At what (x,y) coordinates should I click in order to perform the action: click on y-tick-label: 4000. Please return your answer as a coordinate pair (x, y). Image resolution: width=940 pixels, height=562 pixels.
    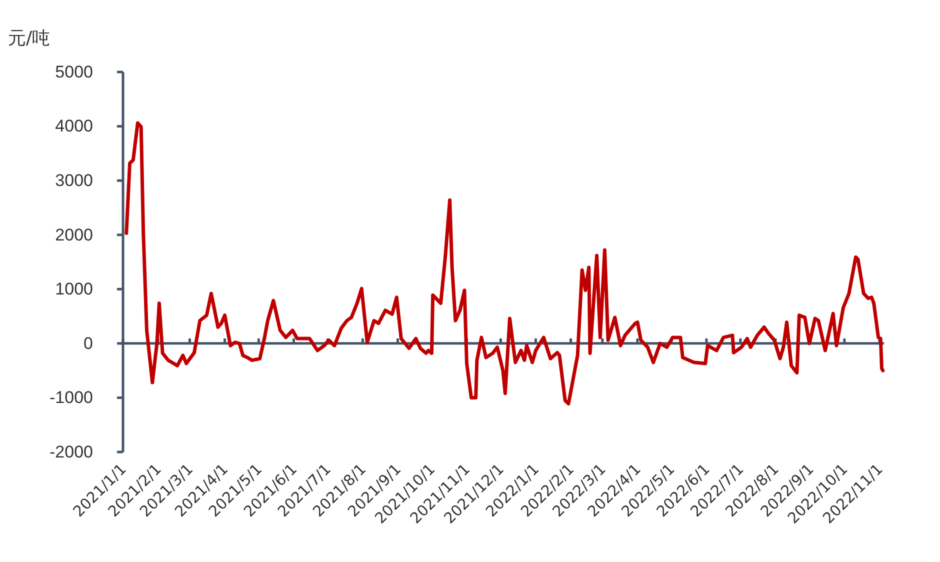
    Looking at the image, I should click on (74, 126).